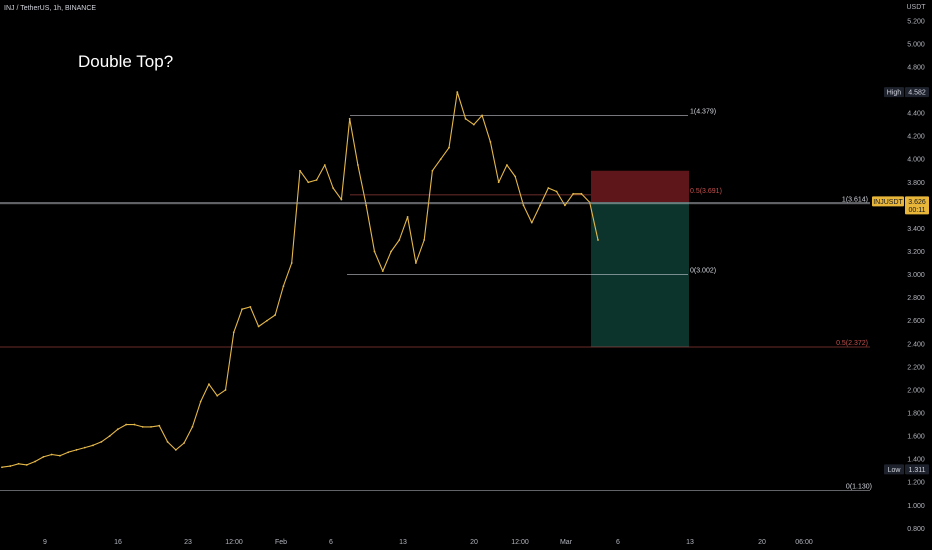  I want to click on low-label: Low, so click(895, 470).